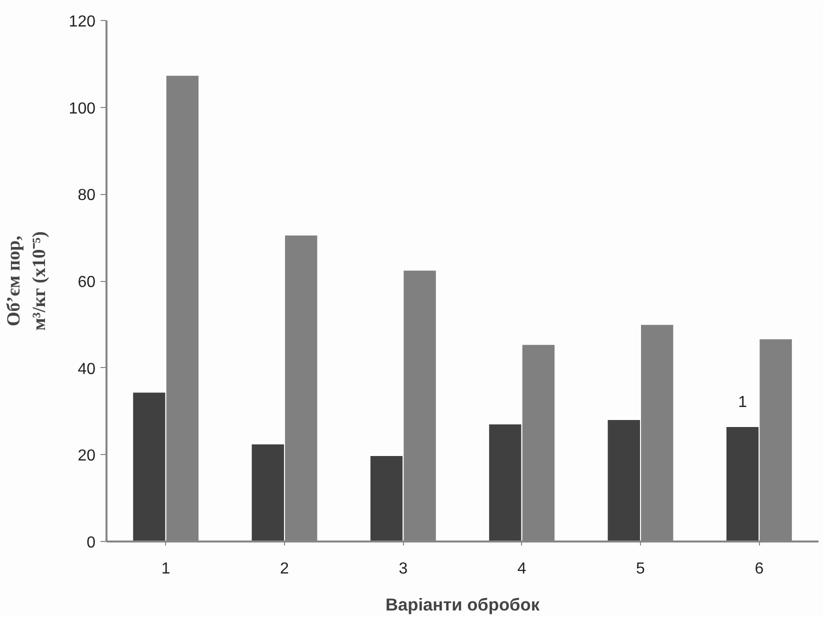 This screenshot has height=617, width=823. I want to click on y-tick-label: 60, so click(87, 282).